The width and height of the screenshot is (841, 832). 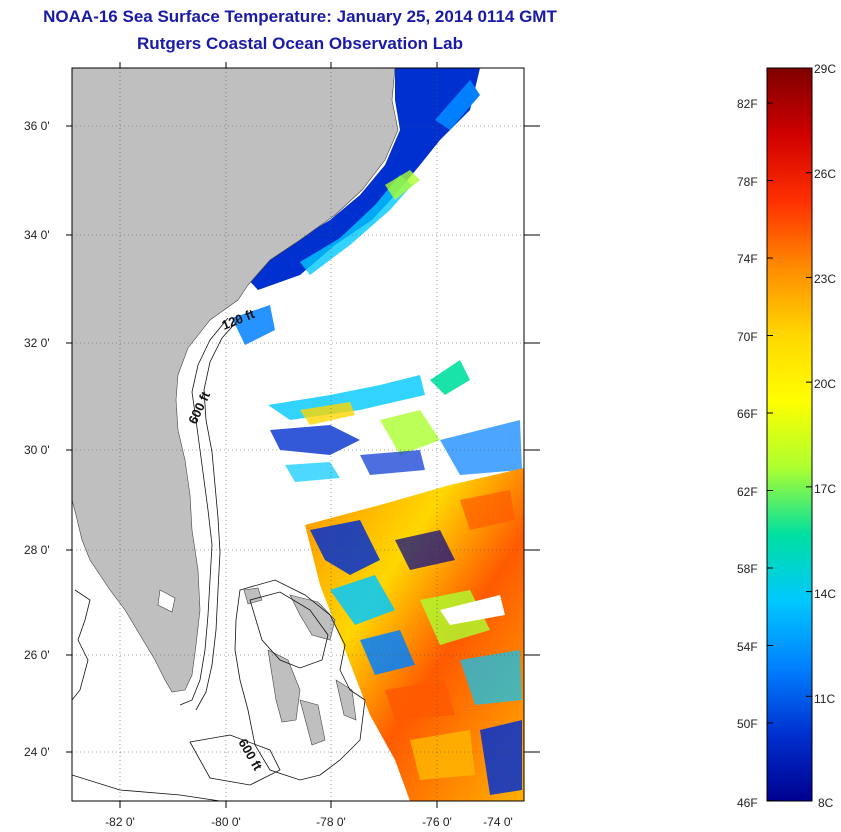 What do you see at coordinates (825, 384) in the screenshot?
I see `colorbar-celsius-label: 20C` at bounding box center [825, 384].